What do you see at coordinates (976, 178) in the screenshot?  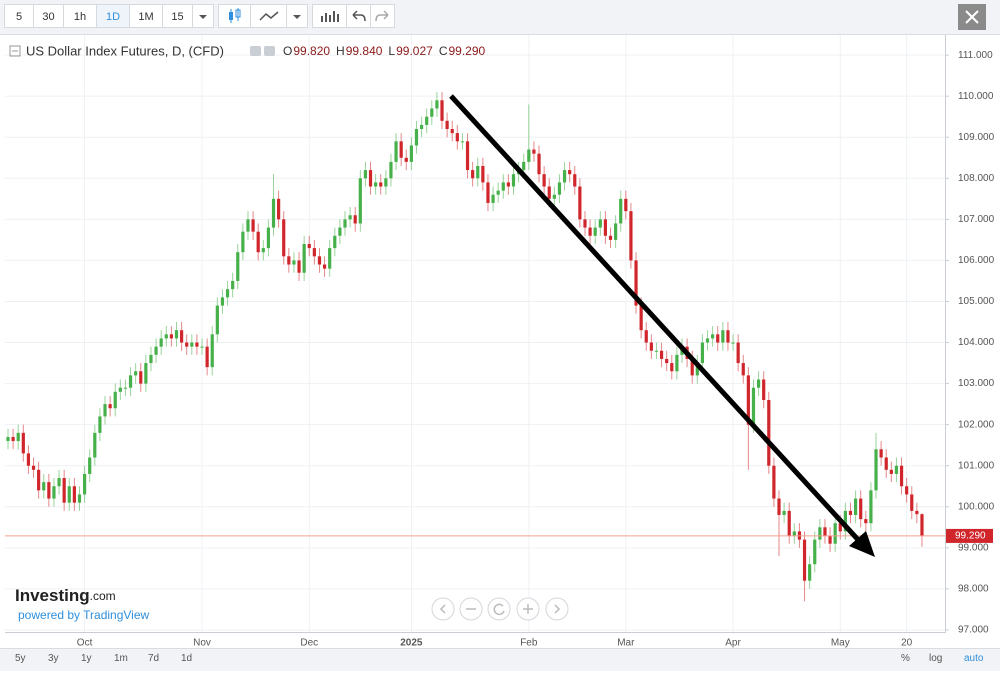 I see `y-tick-label: 108.000` at bounding box center [976, 178].